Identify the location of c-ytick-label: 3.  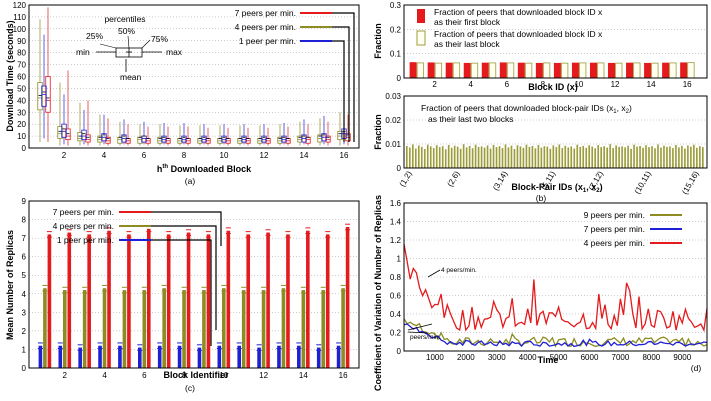
(24, 312).